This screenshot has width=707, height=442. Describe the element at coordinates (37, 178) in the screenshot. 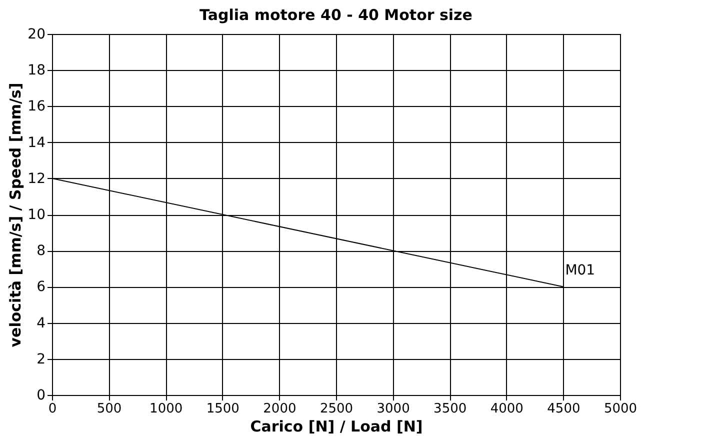

I see `y-tick-label: 12` at that location.